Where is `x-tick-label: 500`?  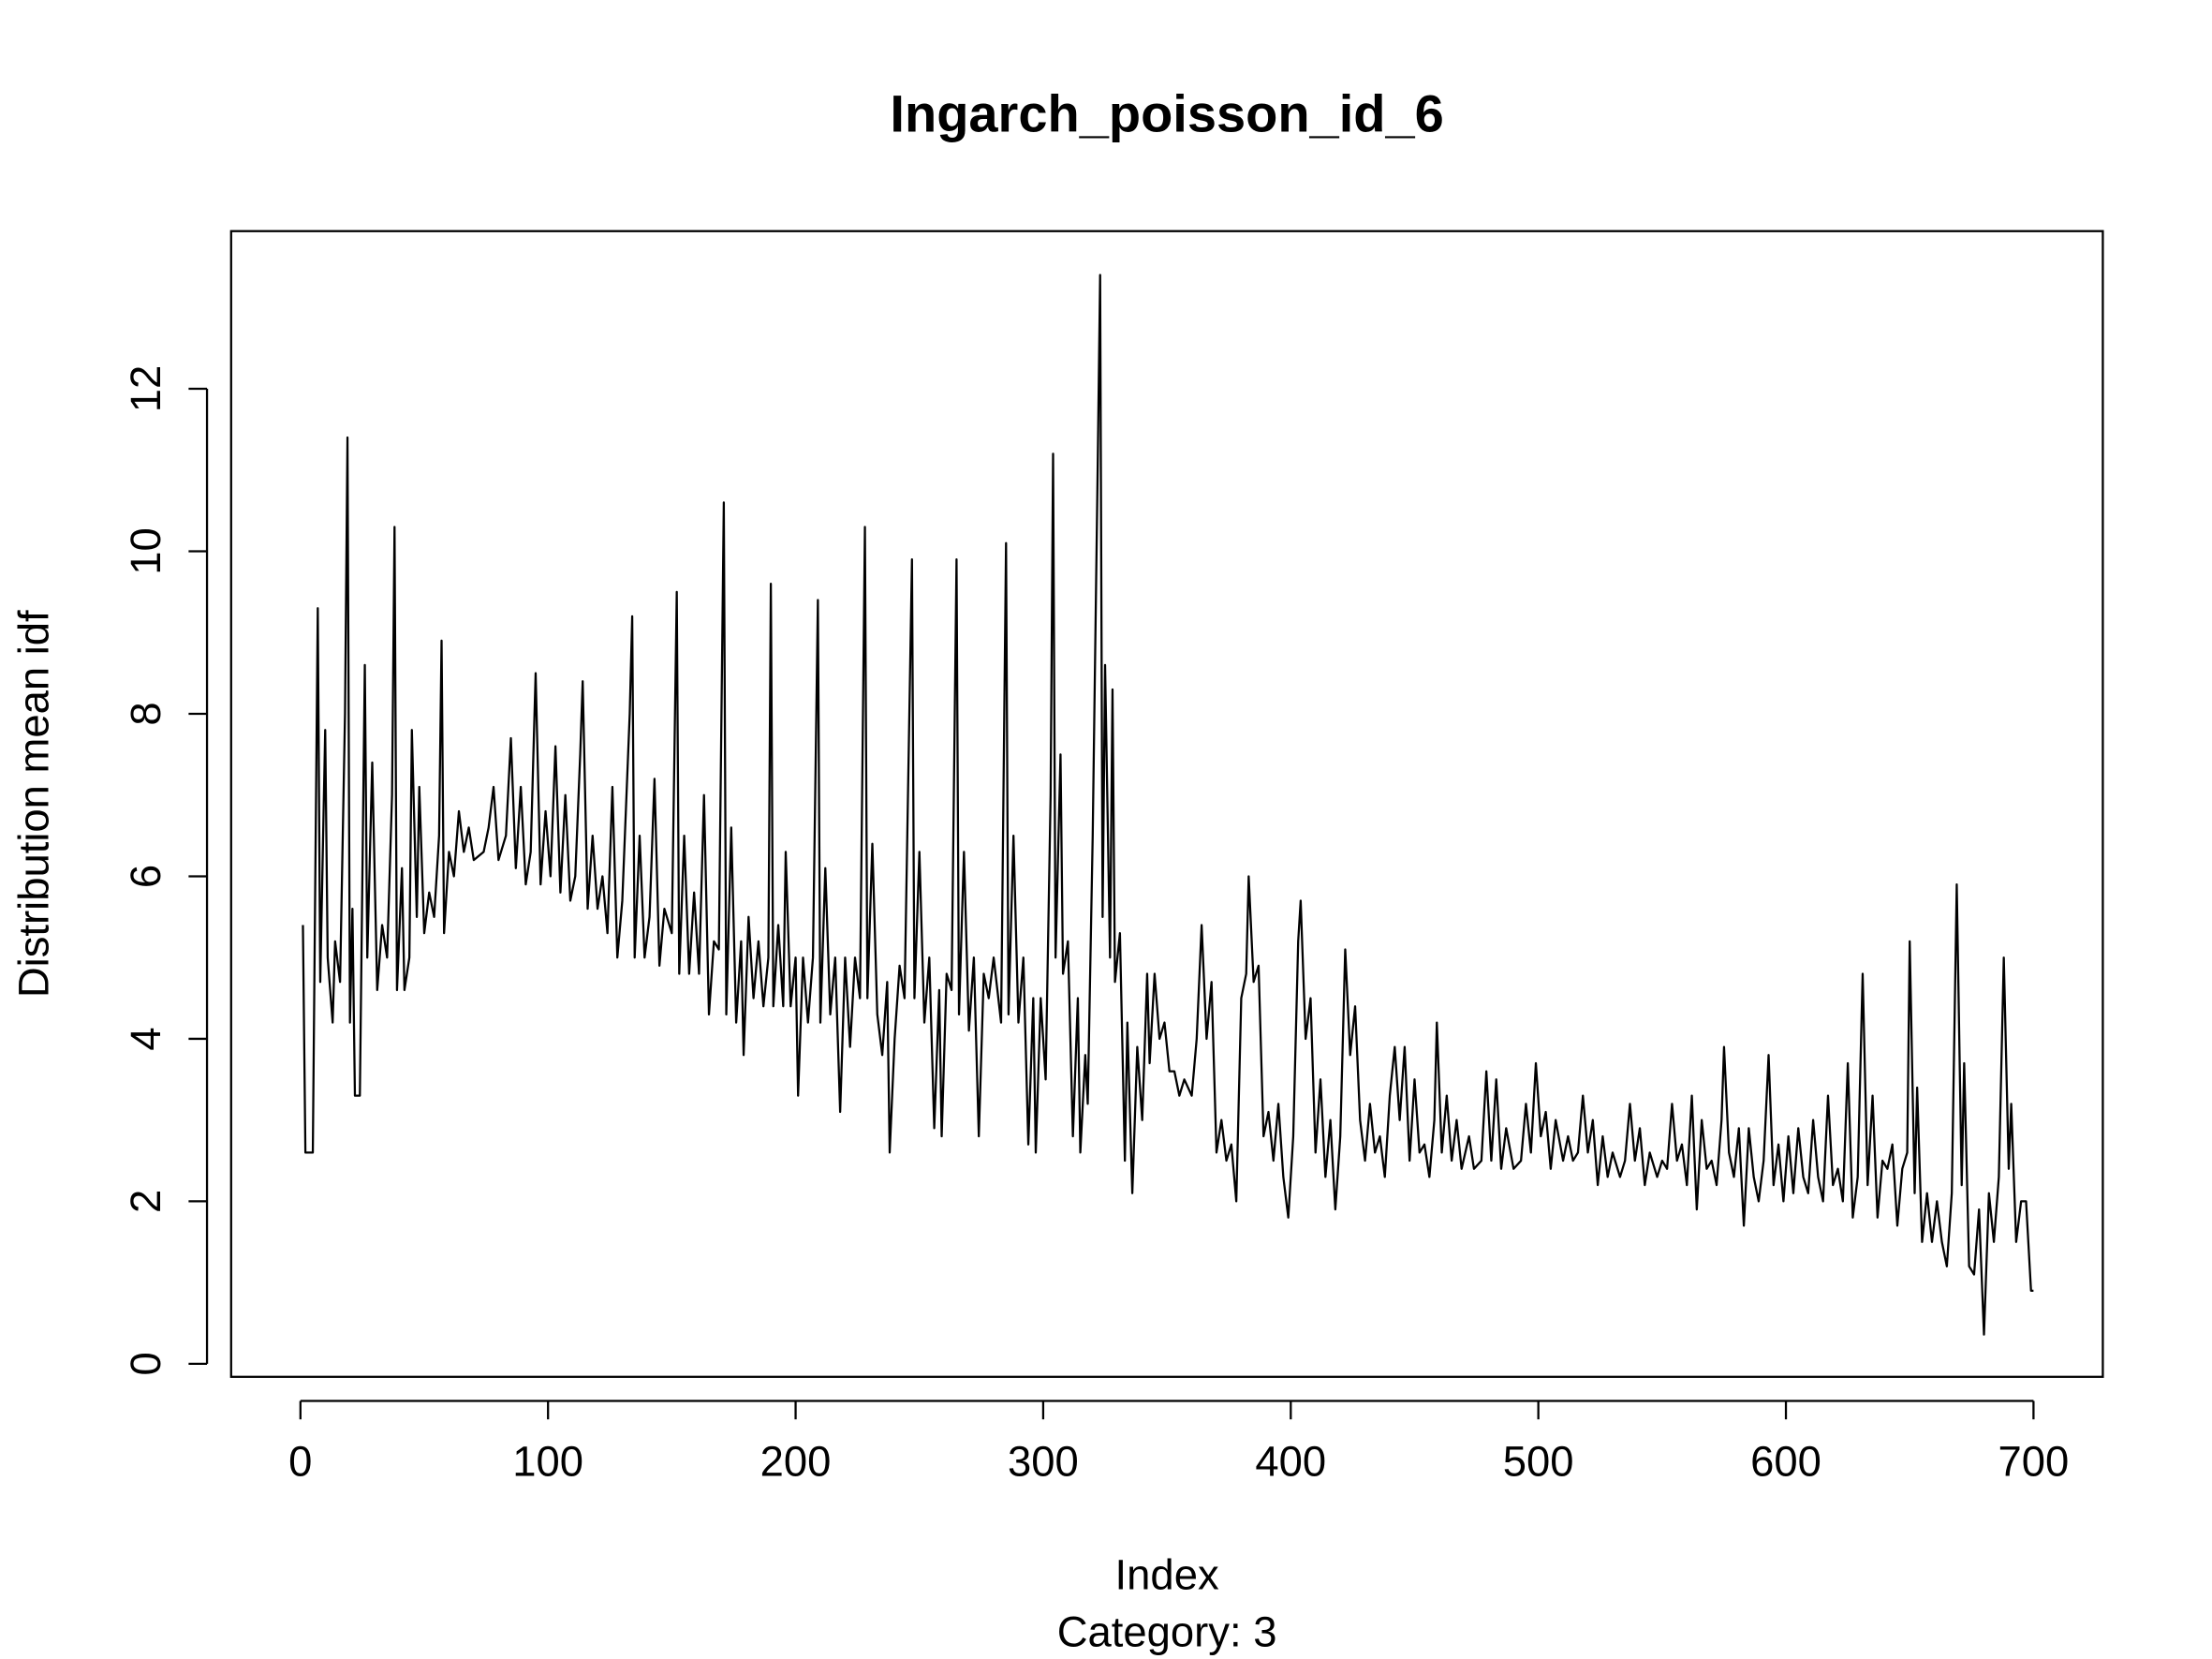
x-tick-label: 500 is located at coordinates (1538, 1462).